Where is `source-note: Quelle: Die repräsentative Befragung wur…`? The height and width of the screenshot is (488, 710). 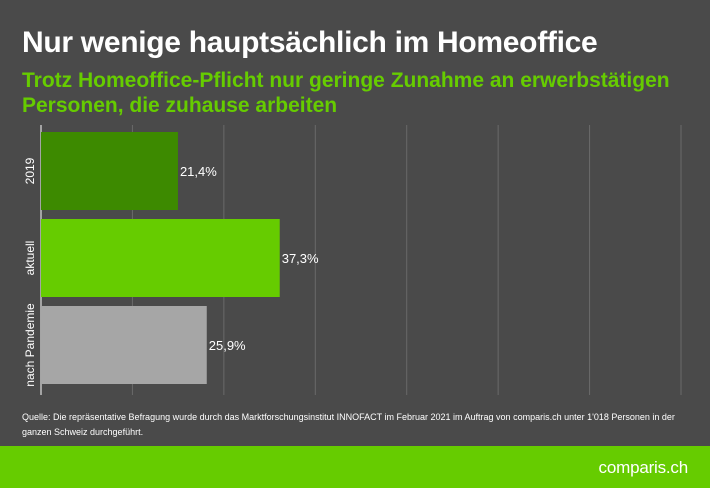
source-note: Quelle: Die repräsentative Befragung wur… is located at coordinates (348, 424).